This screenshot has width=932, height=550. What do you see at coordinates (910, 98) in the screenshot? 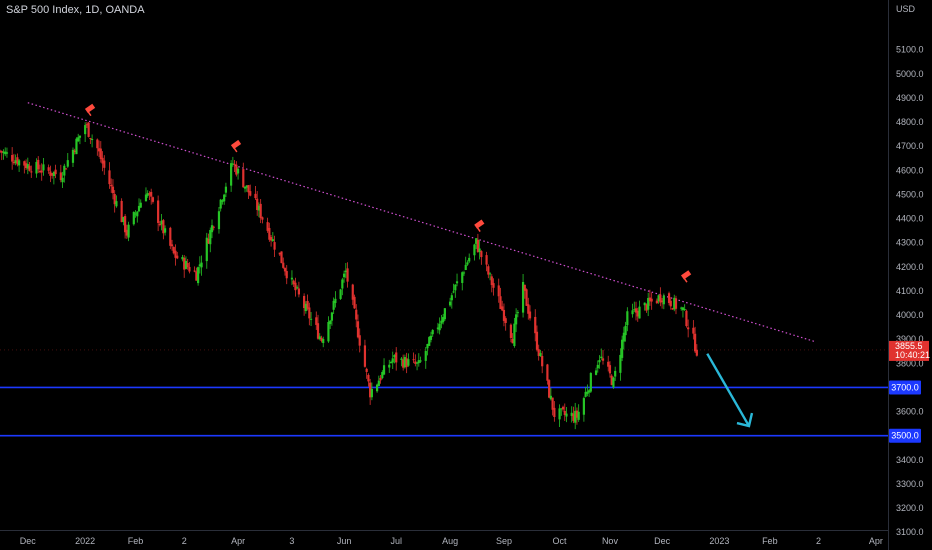
I see `price-tick-label: 4900.0` at bounding box center [910, 98].